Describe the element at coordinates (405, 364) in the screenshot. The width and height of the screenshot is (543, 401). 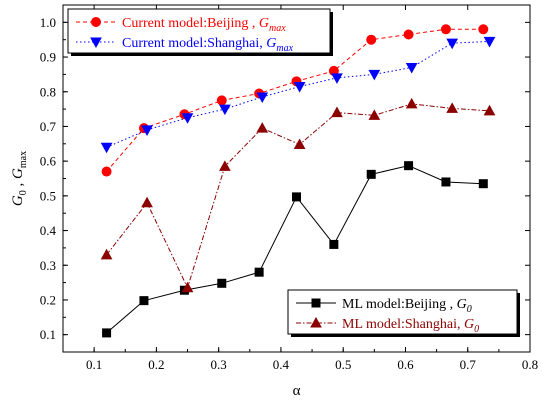
I see `x-tick-label: 0.6` at that location.